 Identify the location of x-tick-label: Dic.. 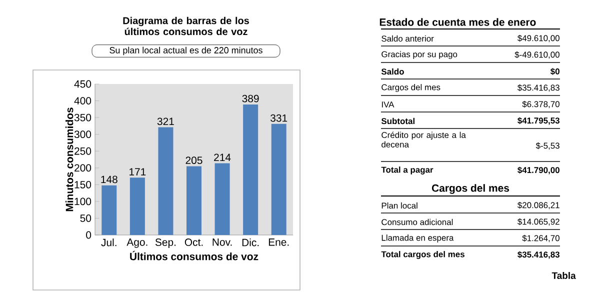
(250, 242).